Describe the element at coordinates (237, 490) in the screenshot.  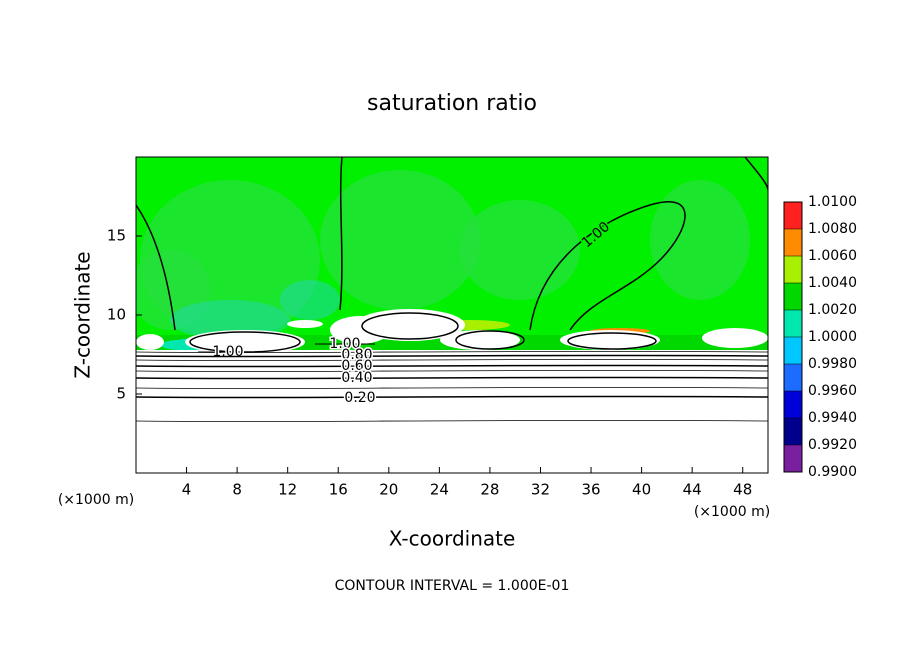
I see `x-tick-label: 8` at that location.